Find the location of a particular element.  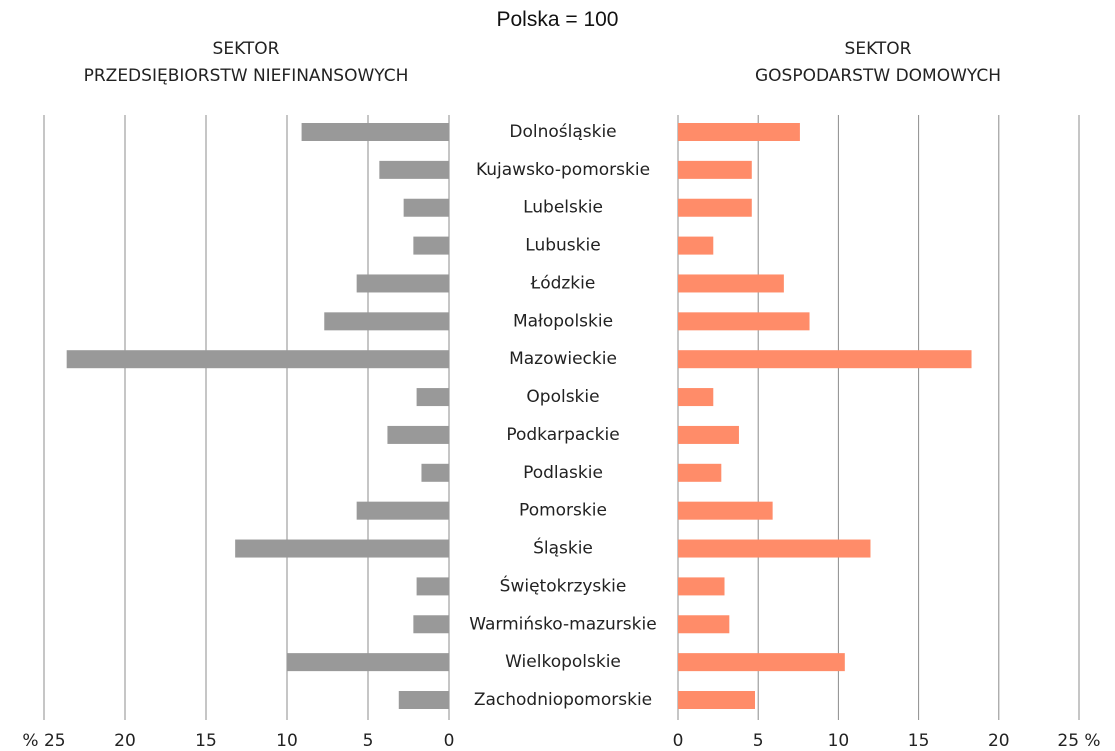

category-label: Małopolskie is located at coordinates (563, 321).